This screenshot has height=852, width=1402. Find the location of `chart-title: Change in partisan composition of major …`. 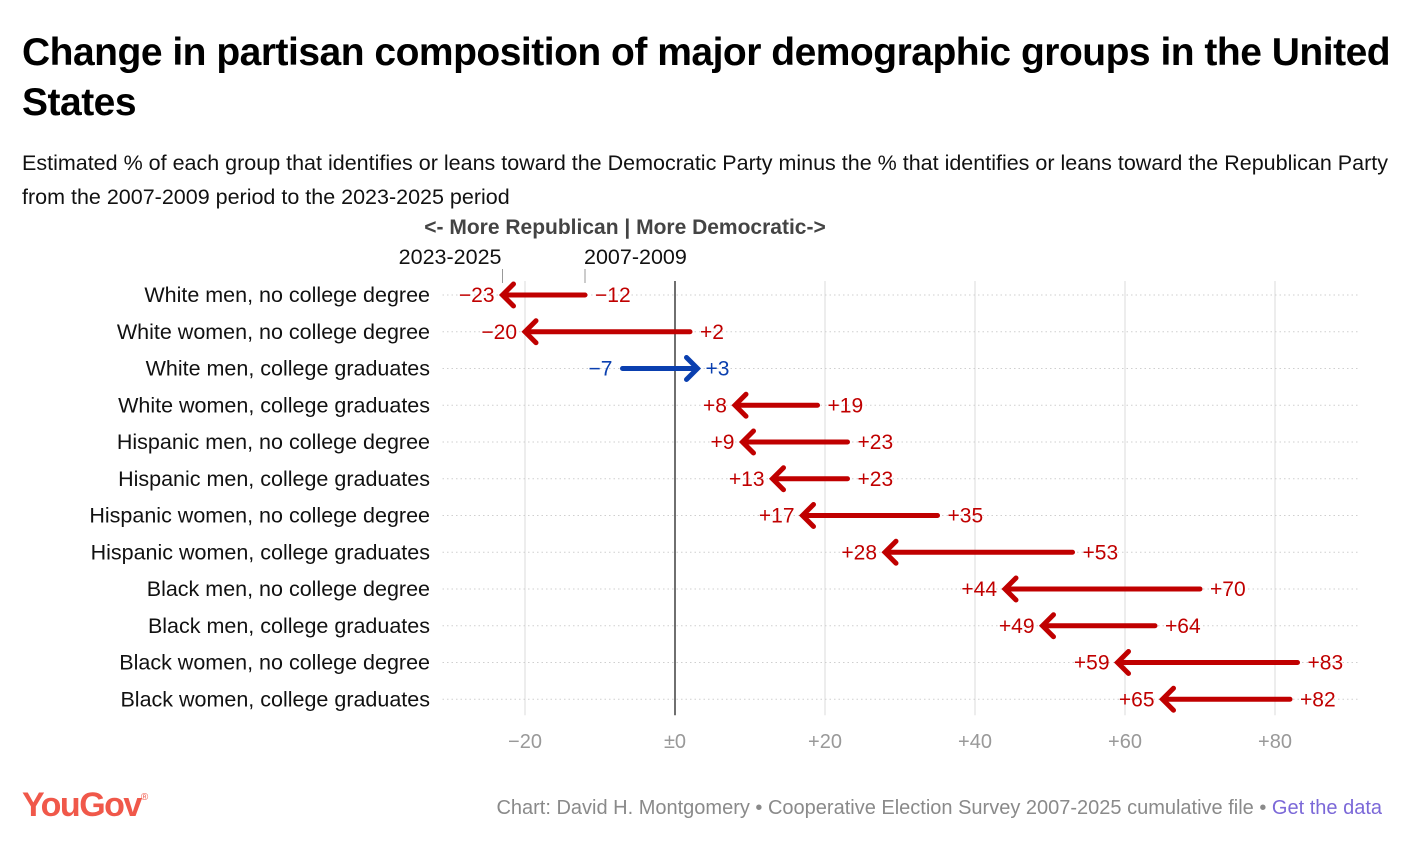

chart-title: Change in partisan composition of major … is located at coordinates (706, 77).